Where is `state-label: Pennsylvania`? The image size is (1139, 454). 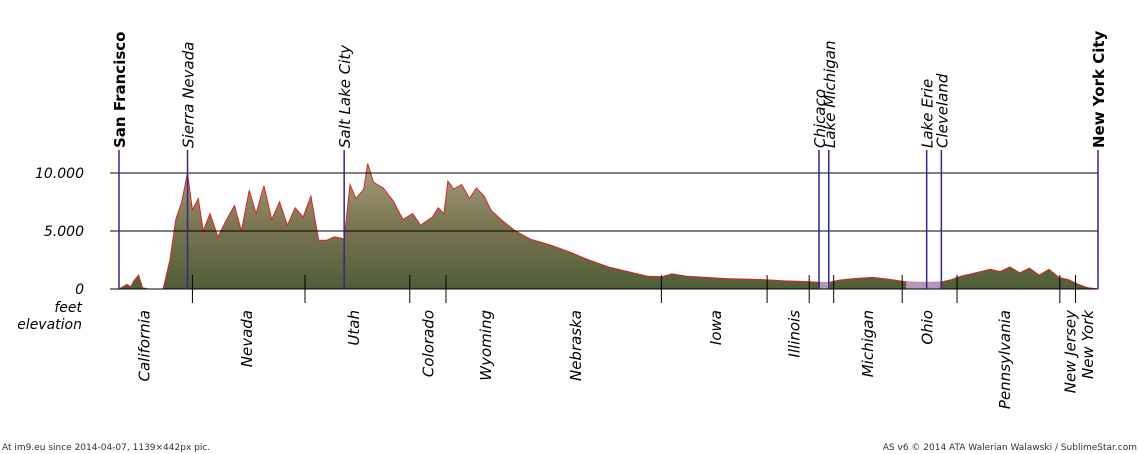
state-label: Pennsylvania is located at coordinates (1005, 359).